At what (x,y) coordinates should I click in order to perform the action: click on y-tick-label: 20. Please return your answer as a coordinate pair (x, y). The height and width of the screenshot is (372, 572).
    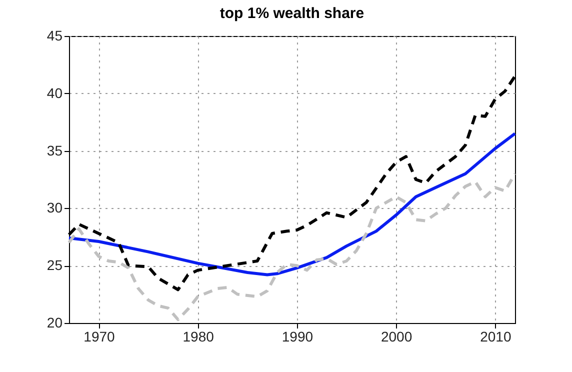
    Looking at the image, I should click on (54, 322).